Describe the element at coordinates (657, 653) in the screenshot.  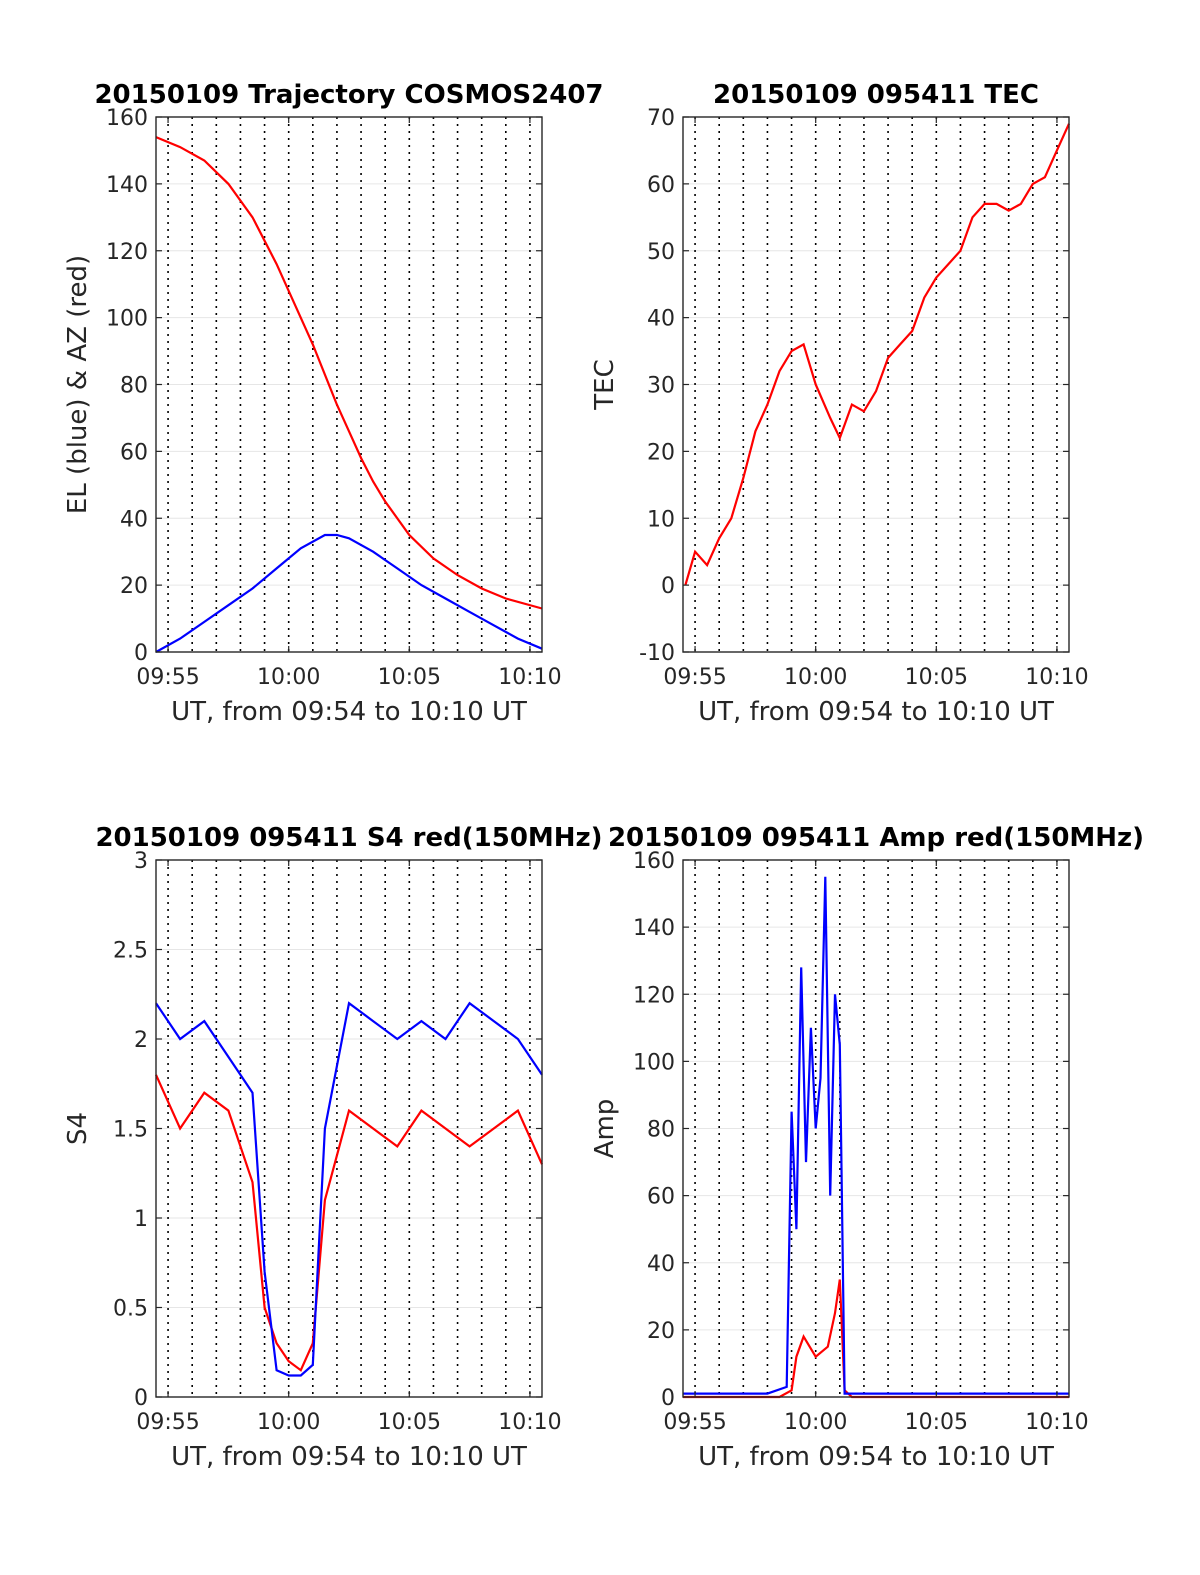
I see `y-tick-label: -10` at that location.